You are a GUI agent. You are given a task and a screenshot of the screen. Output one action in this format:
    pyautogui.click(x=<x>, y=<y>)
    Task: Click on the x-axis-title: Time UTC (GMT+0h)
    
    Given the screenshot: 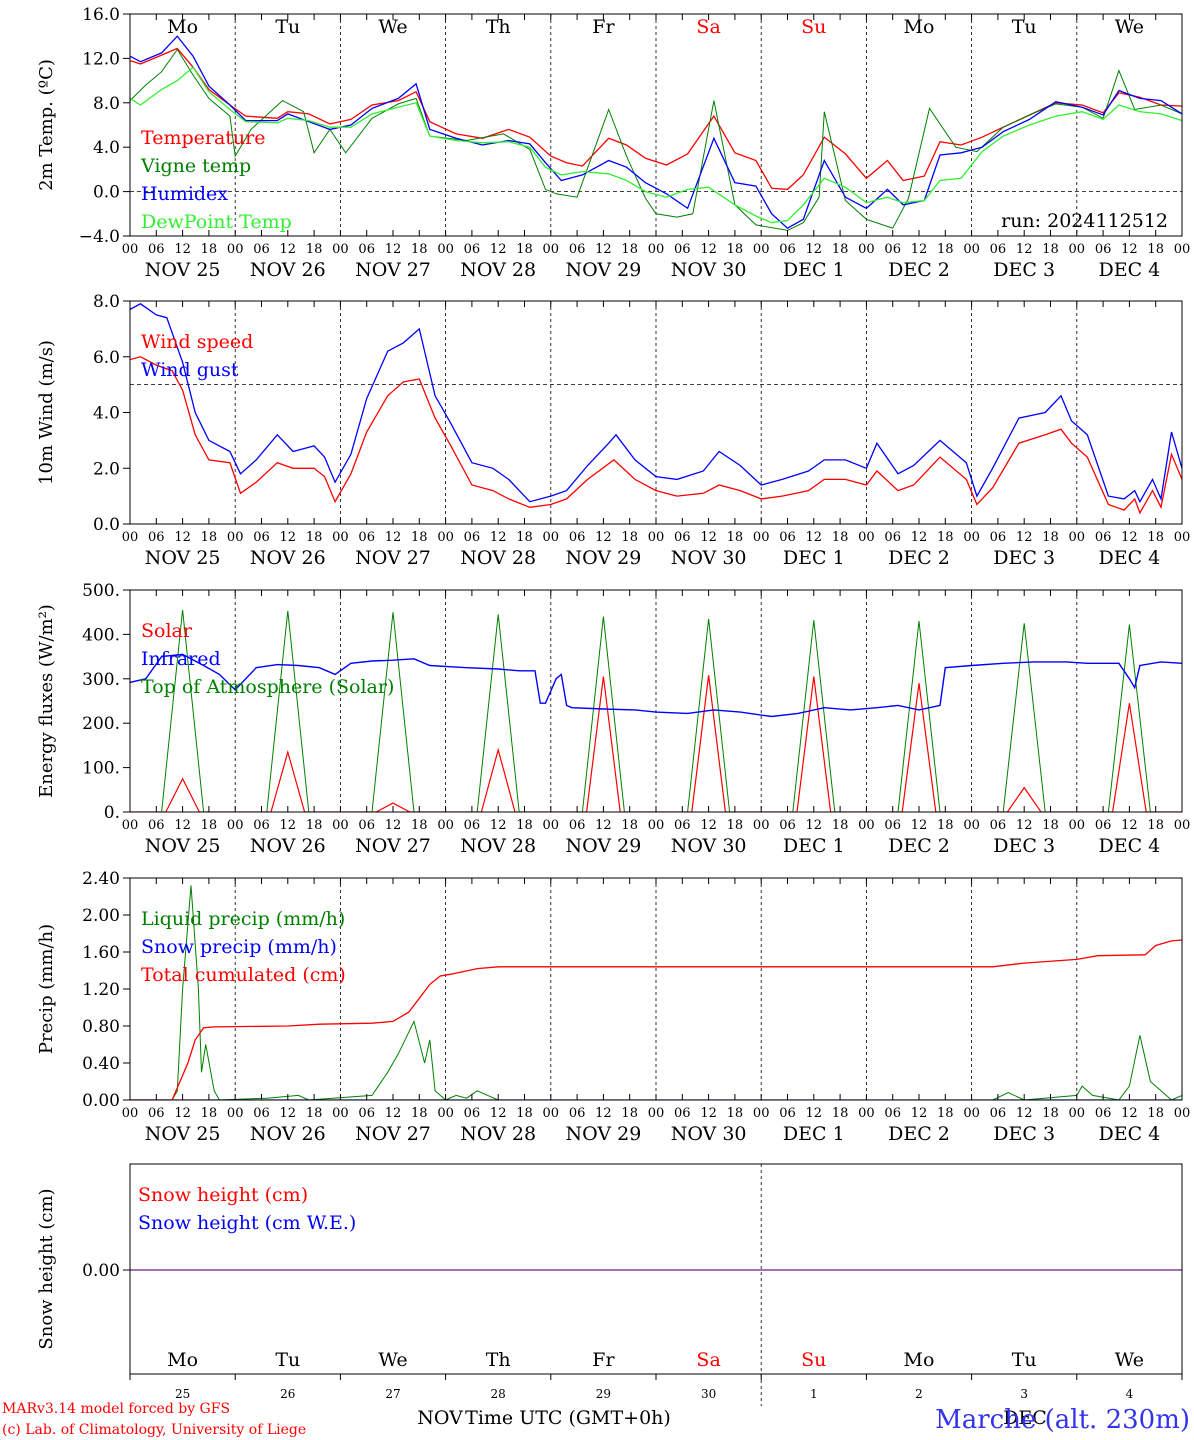 What is the action you would take?
    pyautogui.click(x=568, y=1418)
    